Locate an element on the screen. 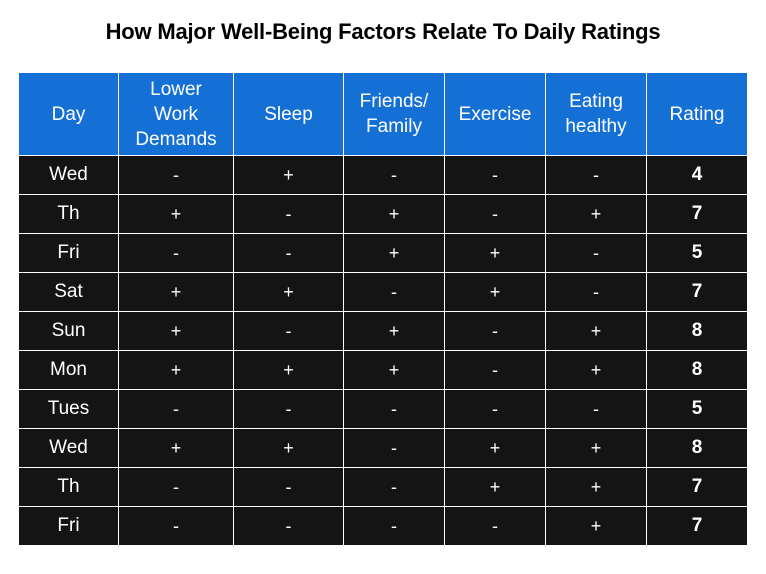 The height and width of the screenshot is (574, 766). header-exercise: Exercise is located at coordinates (495, 114).